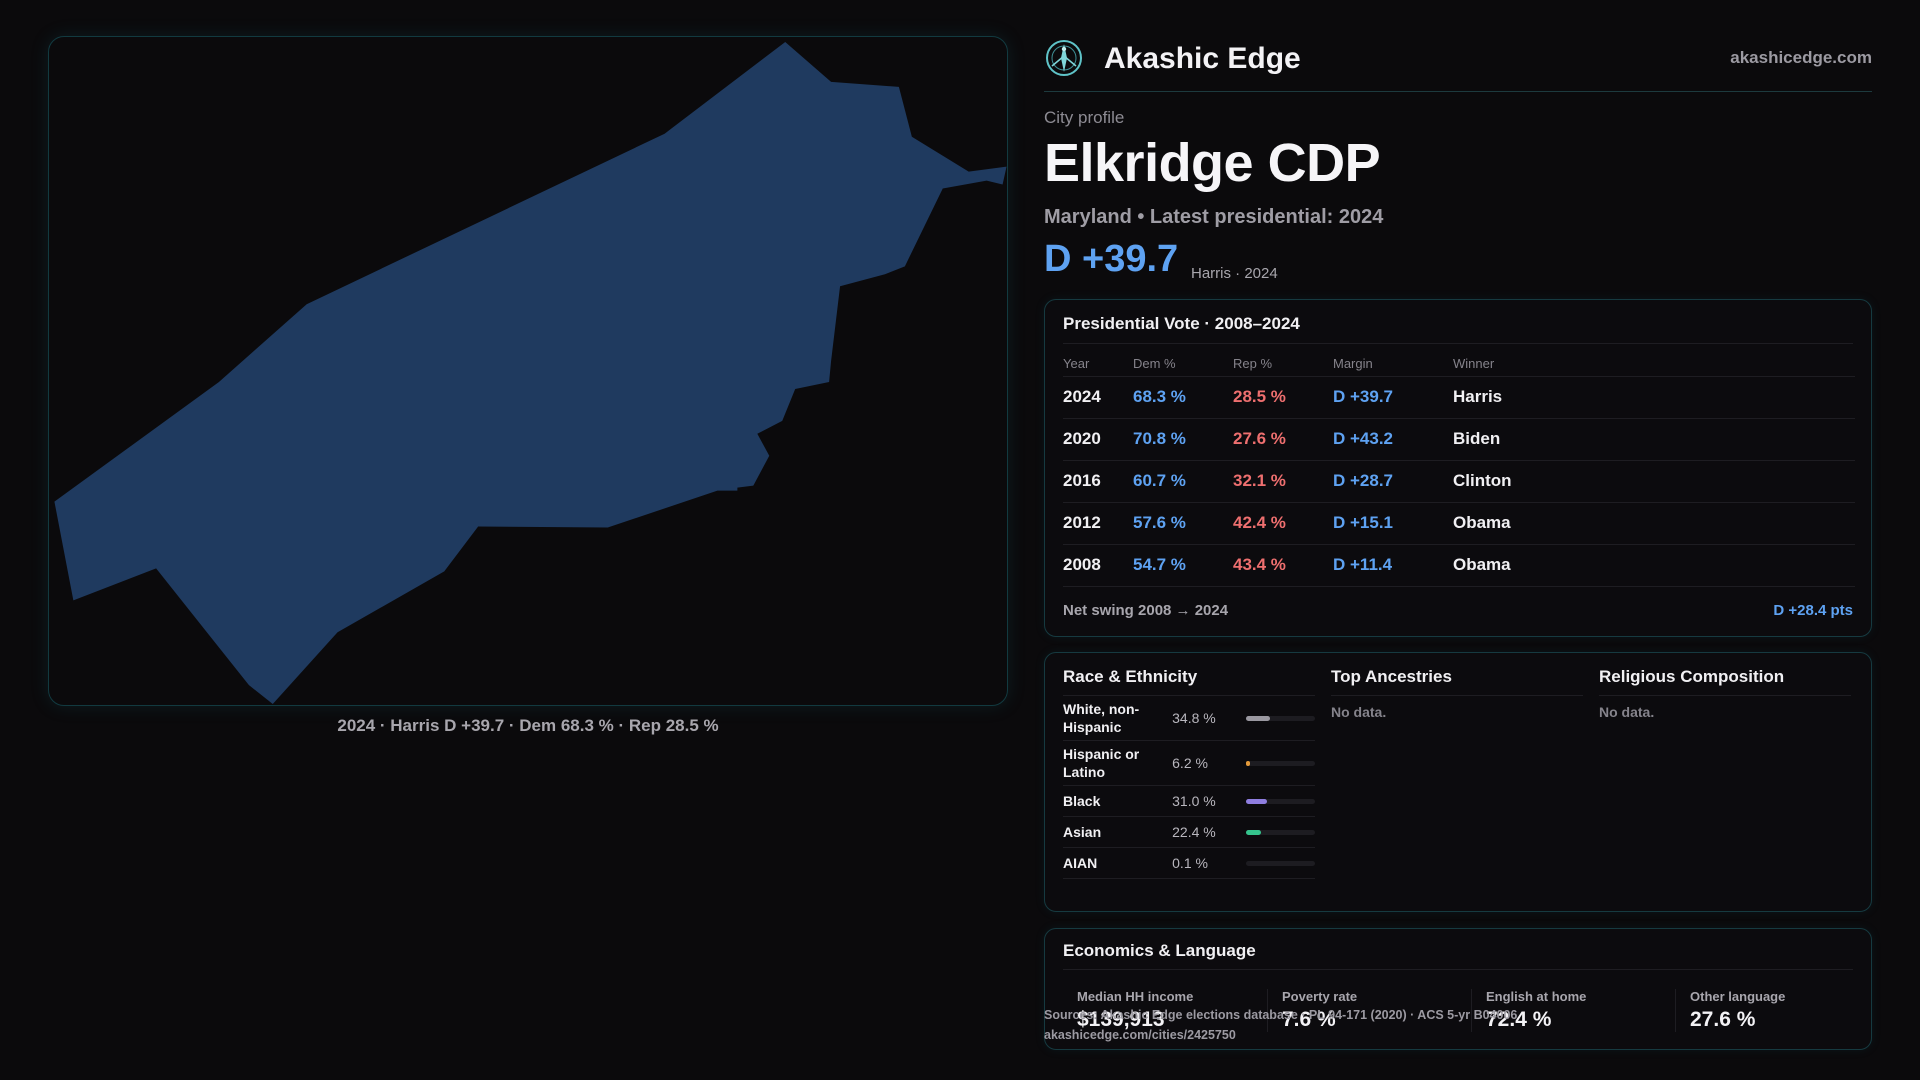 This screenshot has height=1080, width=1920. I want to click on ancestries-section: Top Ancestries No data., so click(1457, 693).